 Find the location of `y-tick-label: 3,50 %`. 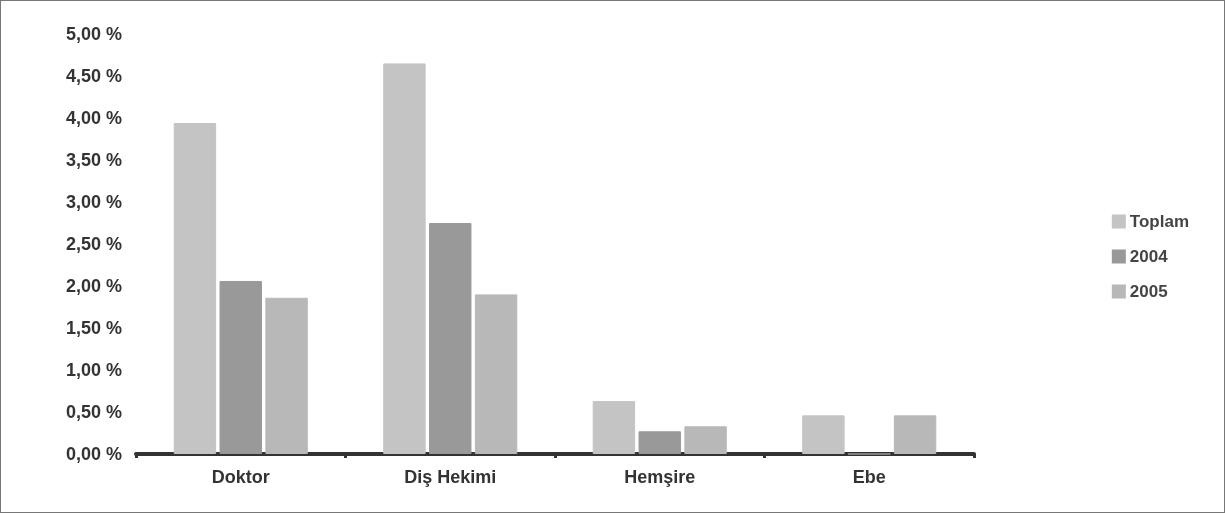

y-tick-label: 3,50 % is located at coordinates (93, 160).